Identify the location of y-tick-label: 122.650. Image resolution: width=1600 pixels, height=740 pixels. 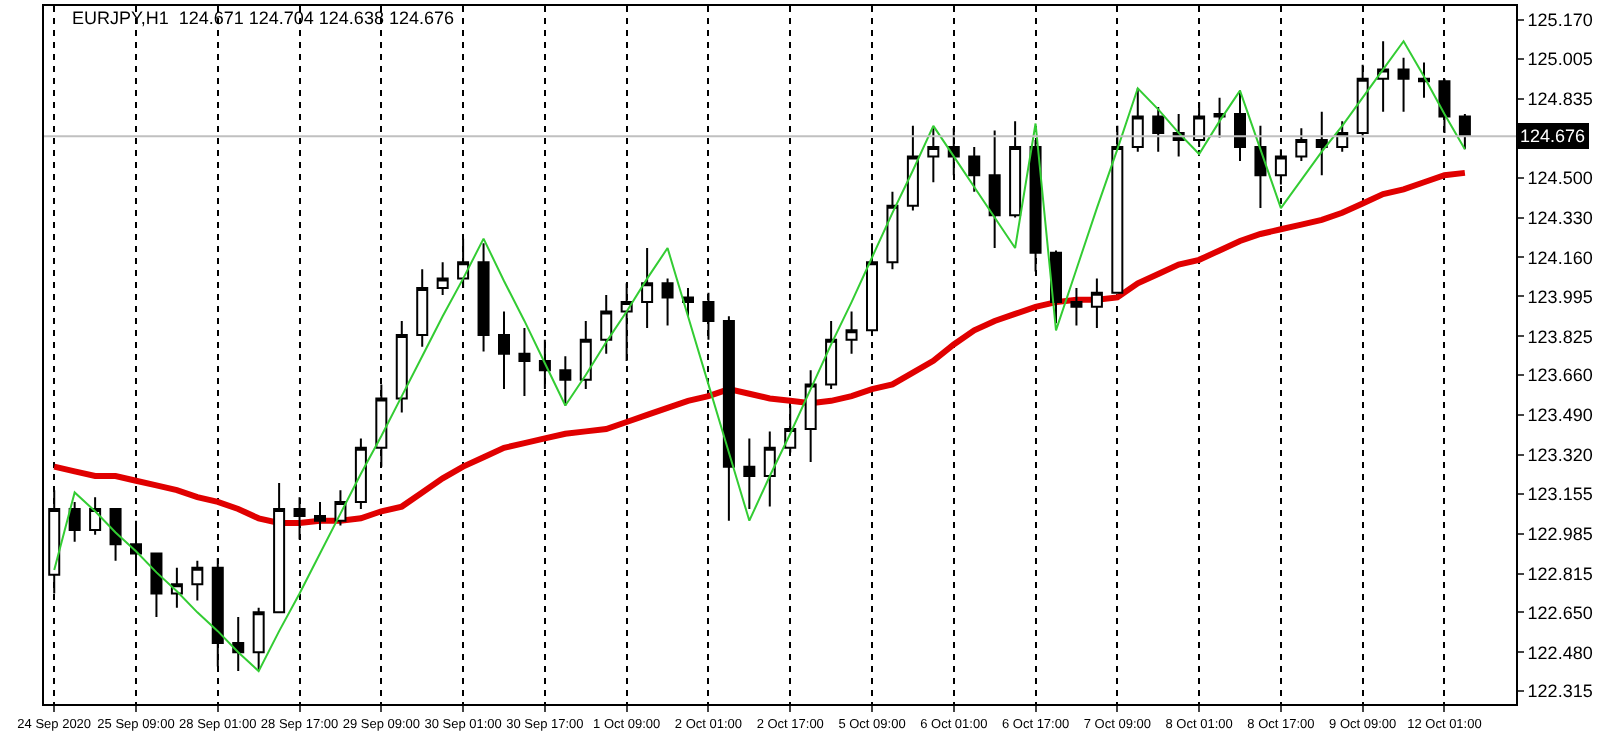
(1560, 612).